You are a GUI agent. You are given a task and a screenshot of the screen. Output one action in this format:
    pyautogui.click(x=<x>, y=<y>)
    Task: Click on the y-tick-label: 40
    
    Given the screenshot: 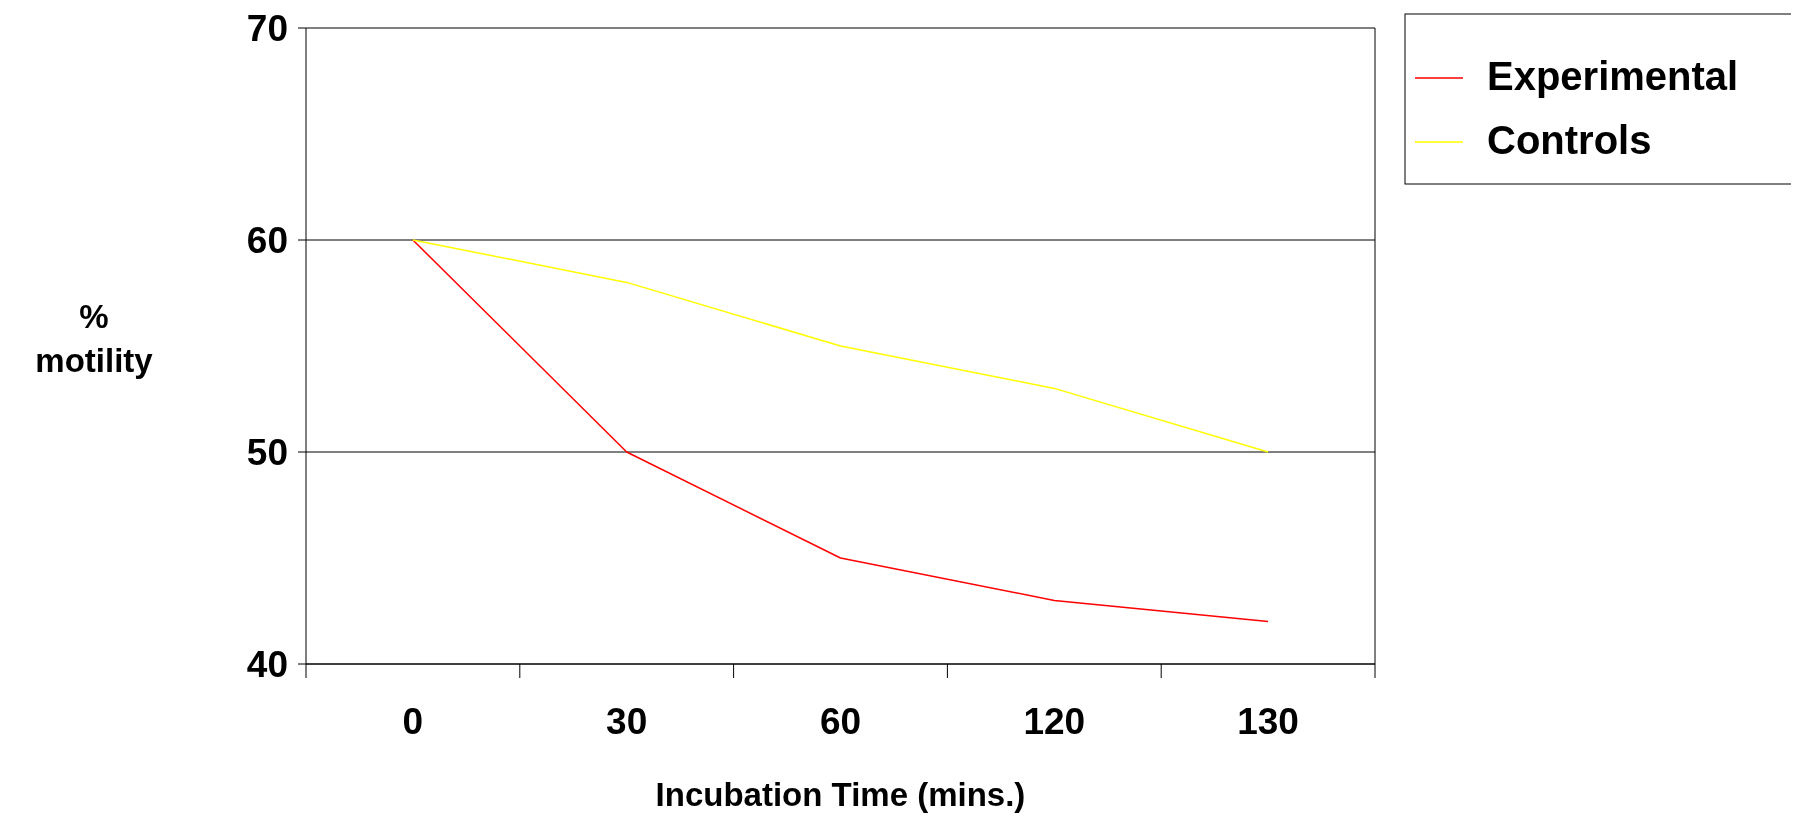 What is the action you would take?
    pyautogui.click(x=267, y=664)
    